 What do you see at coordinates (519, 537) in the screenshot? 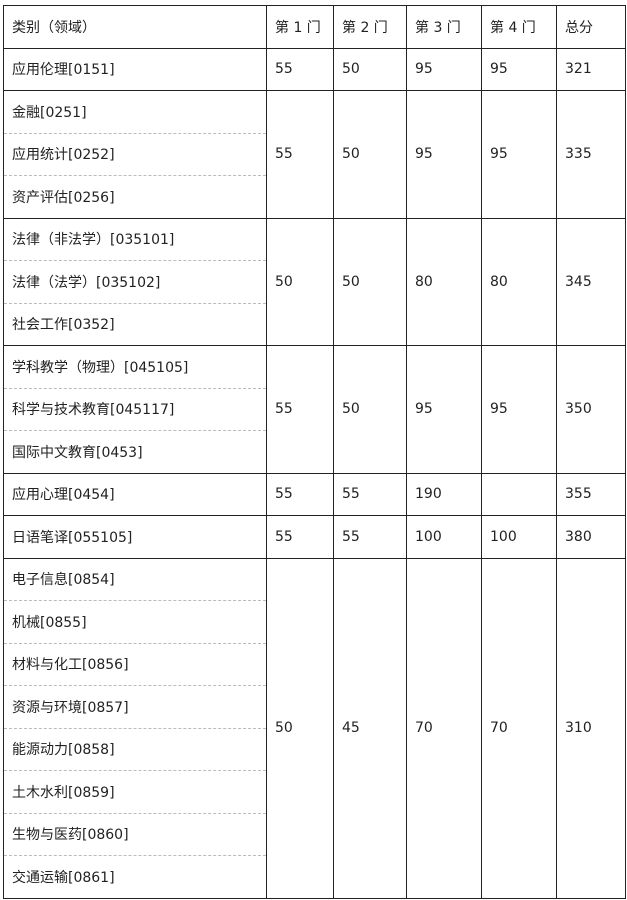
I see `score-subject-4: 100` at bounding box center [519, 537].